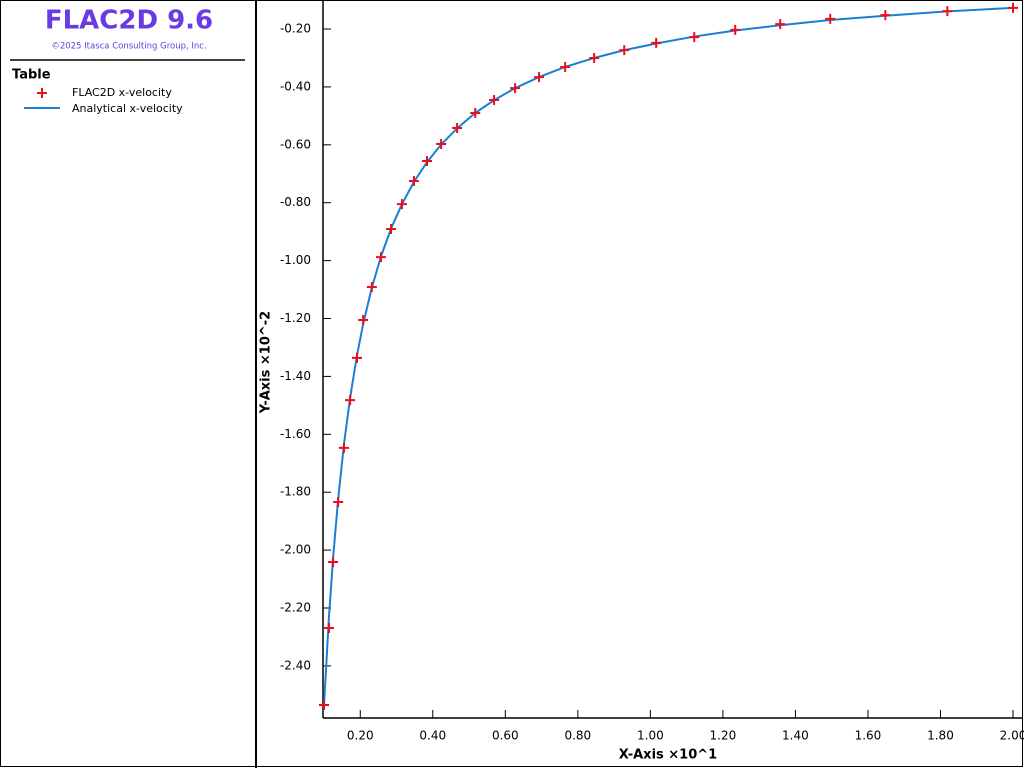  What do you see at coordinates (668, 755) in the screenshot?
I see `x-axis-label: X-Axis ×10^1` at bounding box center [668, 755].